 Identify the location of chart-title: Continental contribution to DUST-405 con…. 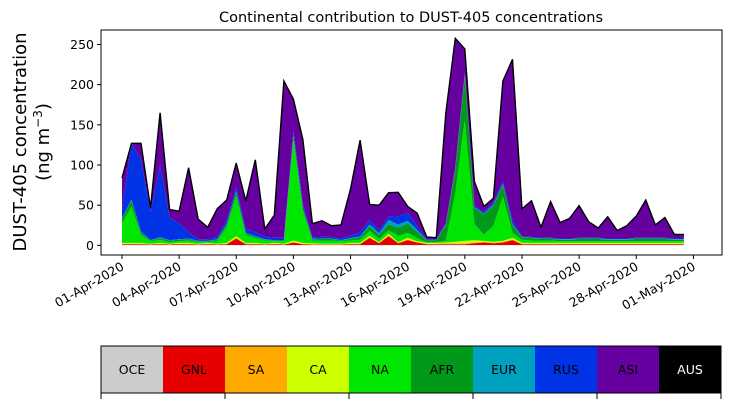
(411, 18).